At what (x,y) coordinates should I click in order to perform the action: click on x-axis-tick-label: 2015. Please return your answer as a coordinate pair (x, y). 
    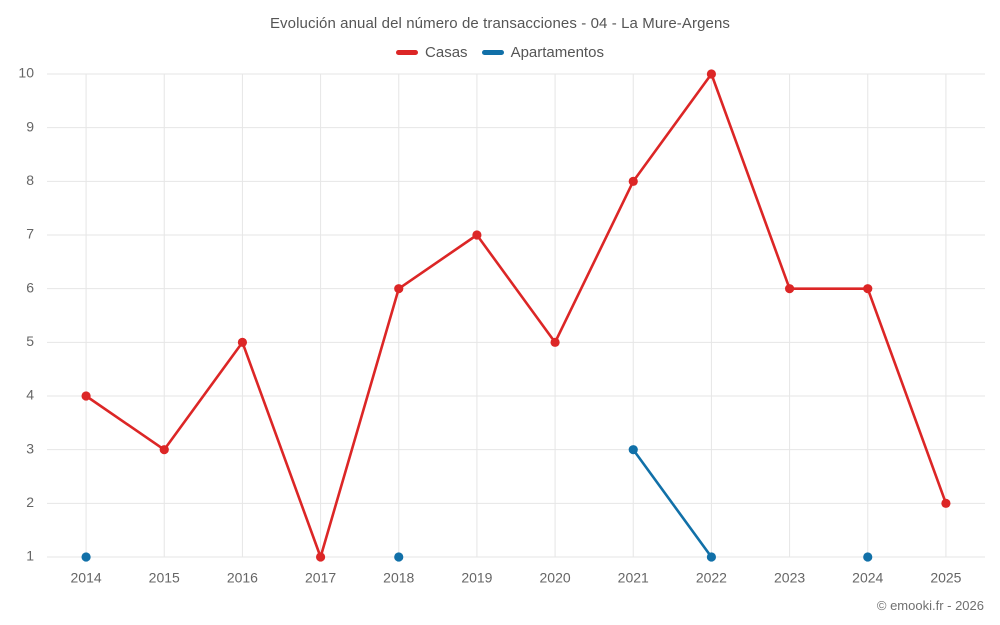
    Looking at the image, I should click on (164, 577).